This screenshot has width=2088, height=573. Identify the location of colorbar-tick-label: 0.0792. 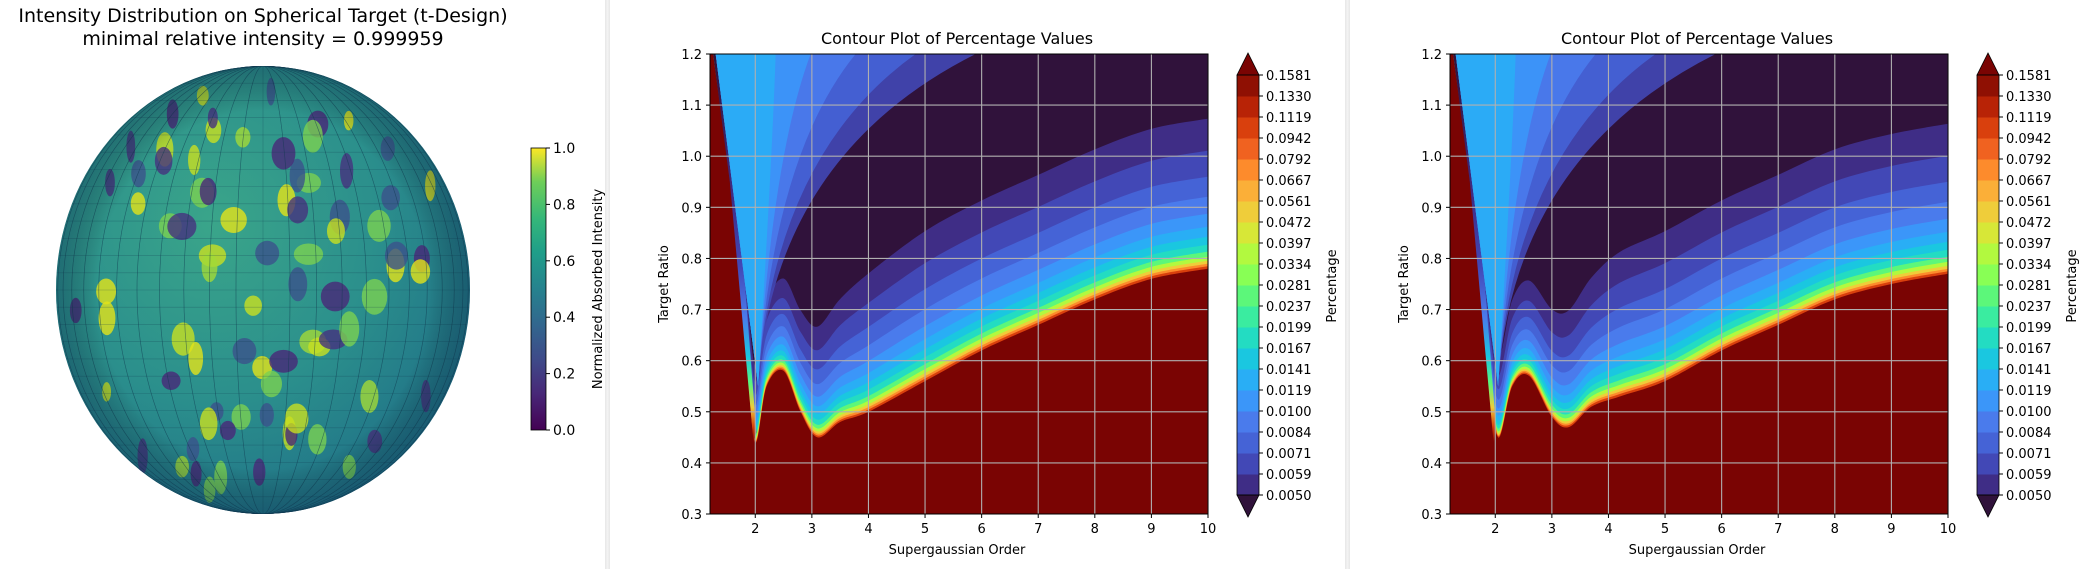
(1289, 160).